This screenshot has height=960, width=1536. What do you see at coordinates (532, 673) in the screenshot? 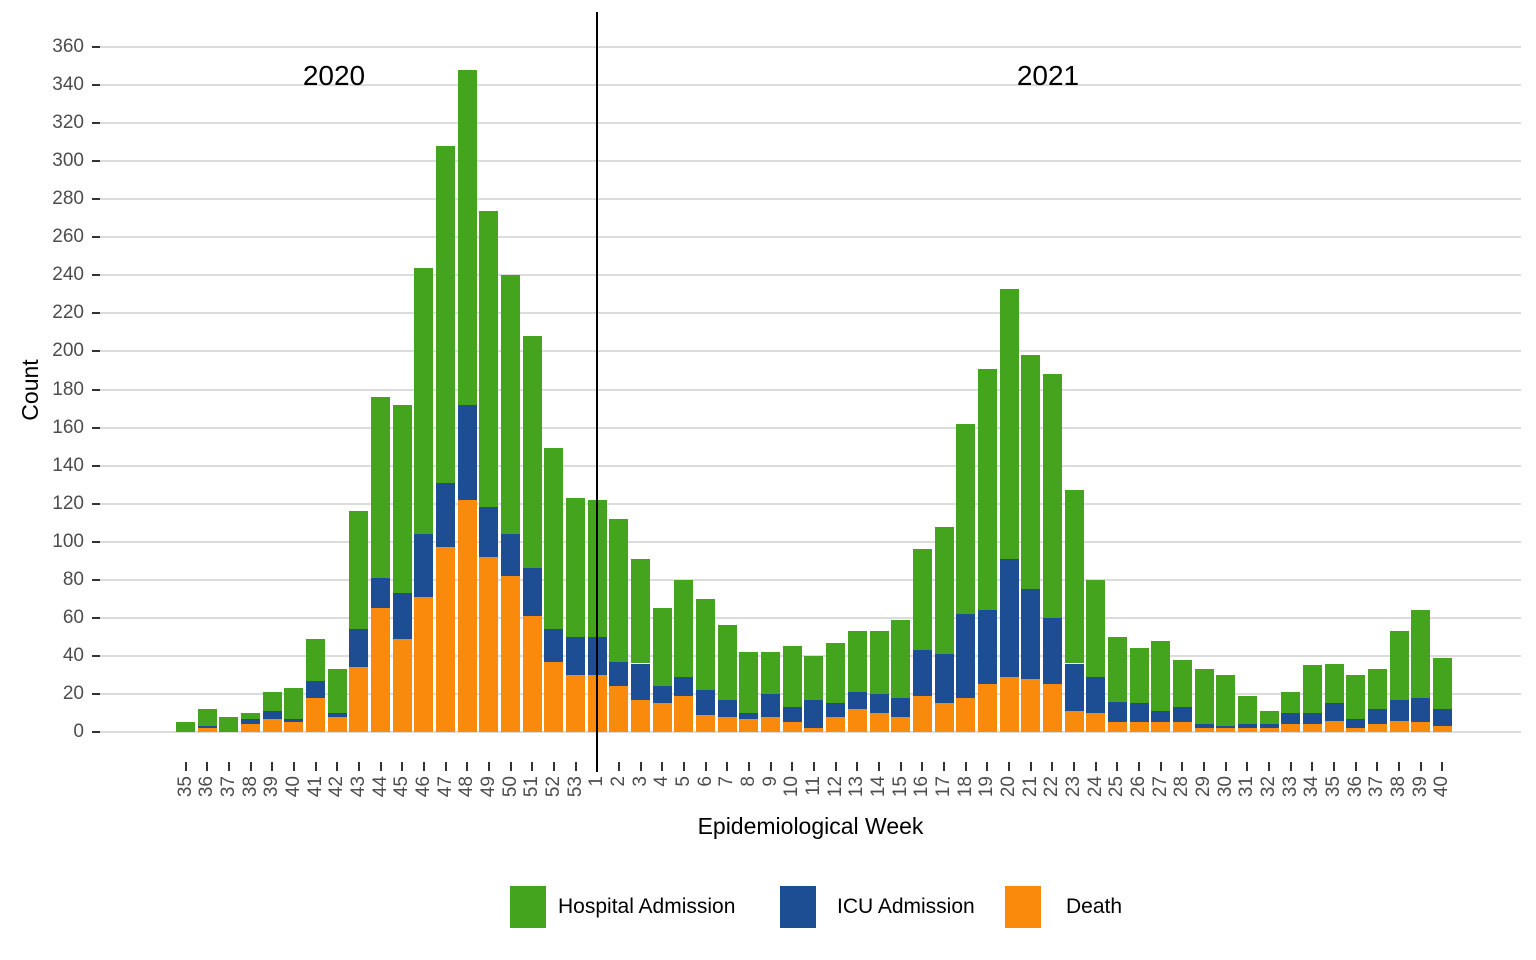
I see `bar-2020-week-51-death` at bounding box center [532, 673].